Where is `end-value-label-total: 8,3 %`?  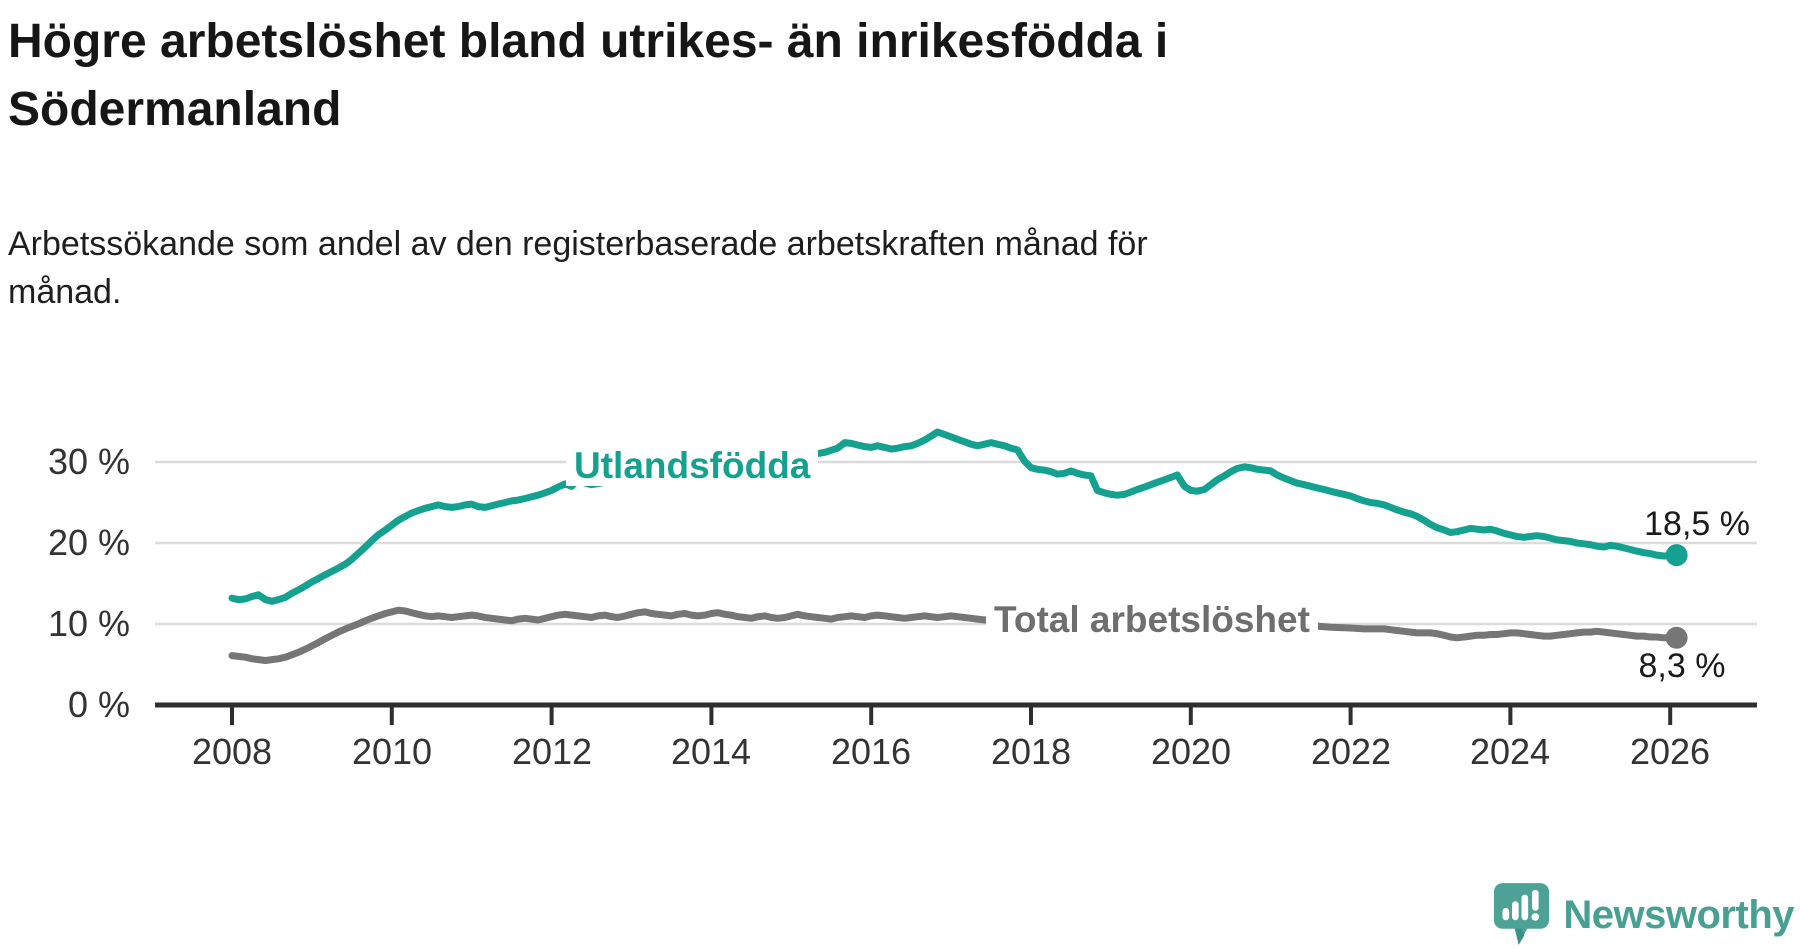 end-value-label-total: 8,3 % is located at coordinates (1682, 666).